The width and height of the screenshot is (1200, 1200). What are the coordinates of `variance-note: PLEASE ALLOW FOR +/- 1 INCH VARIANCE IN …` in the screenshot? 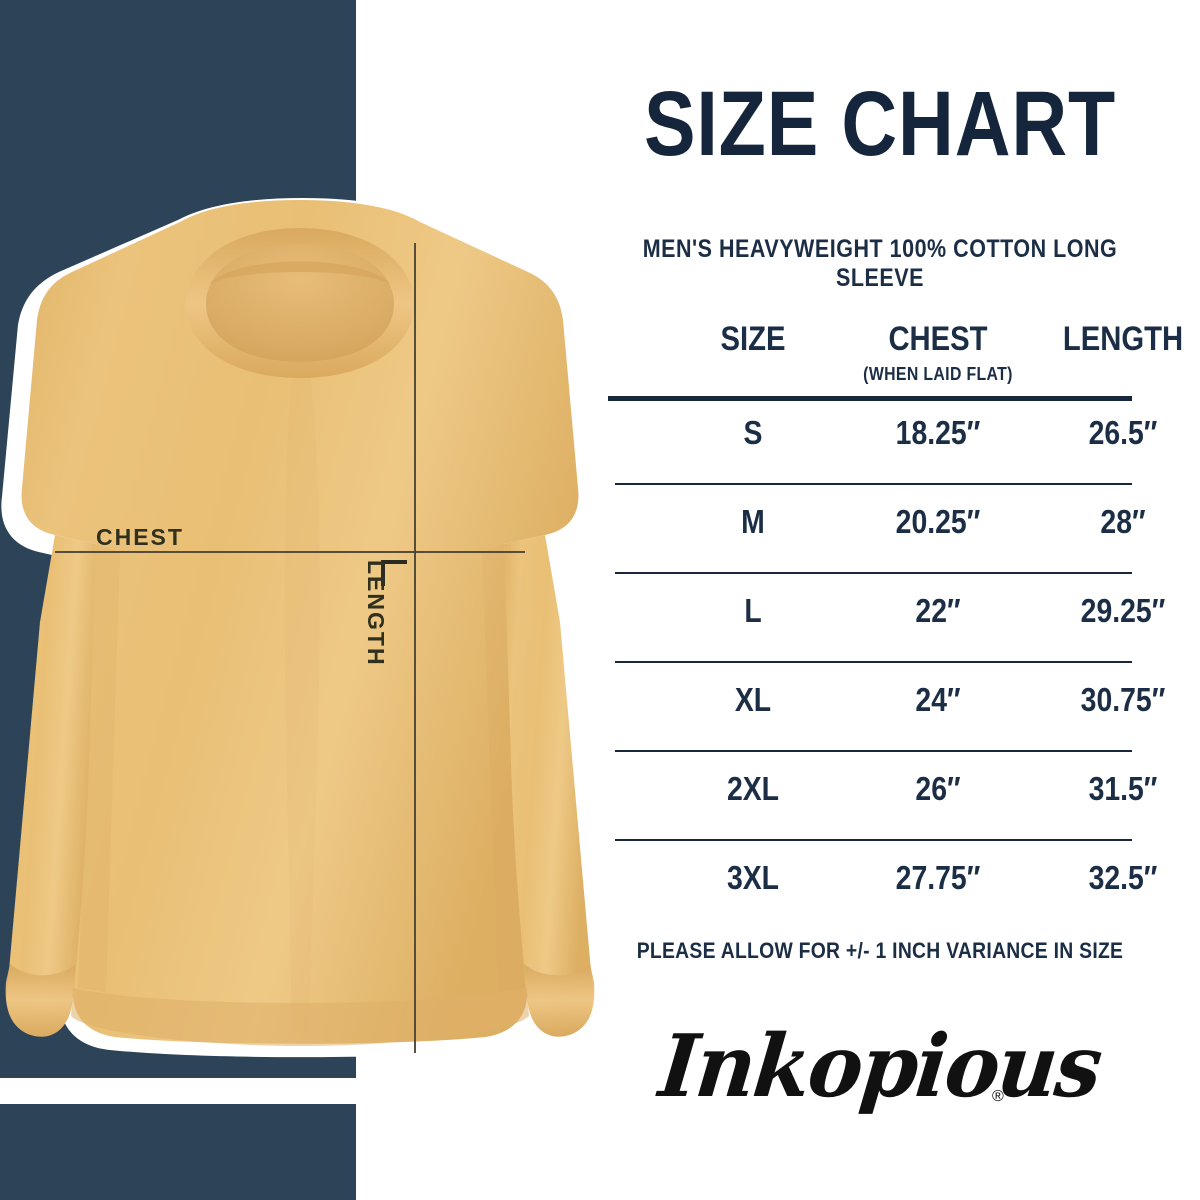 It's located at (880, 950).